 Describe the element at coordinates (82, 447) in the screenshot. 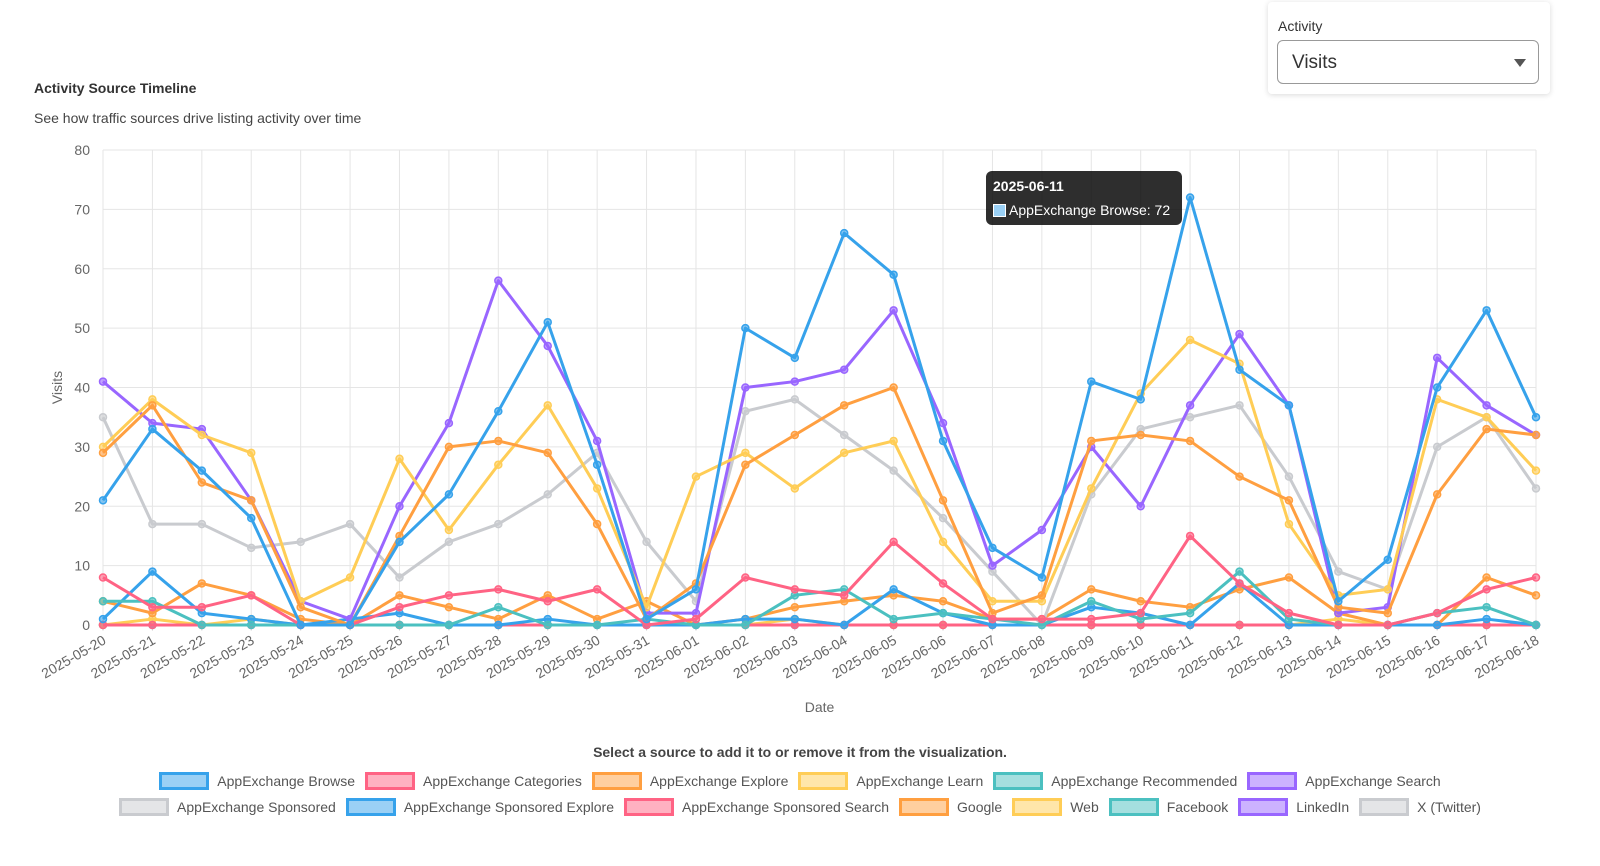

I see `y-tick-label: 30` at that location.